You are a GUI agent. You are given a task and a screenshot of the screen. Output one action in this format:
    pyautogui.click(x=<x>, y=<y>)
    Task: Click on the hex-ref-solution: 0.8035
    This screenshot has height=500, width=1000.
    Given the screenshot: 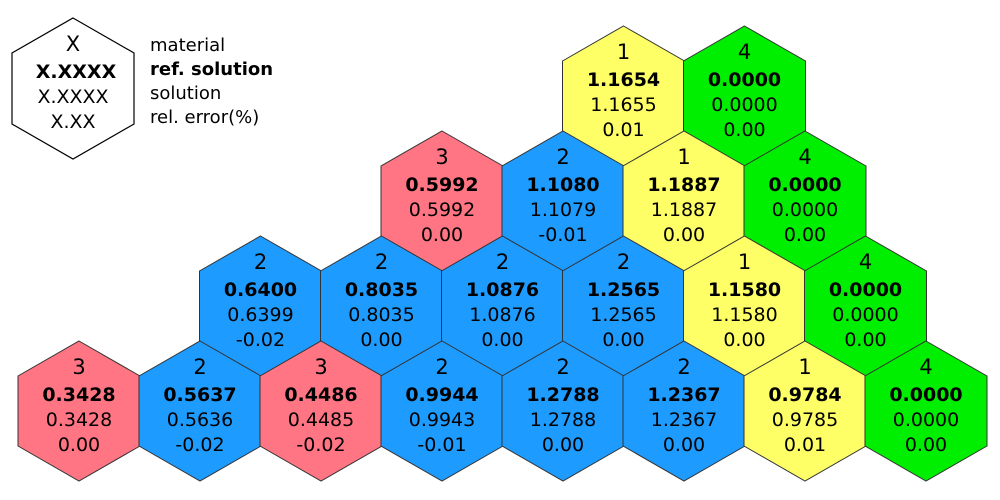 What is the action you would take?
    pyautogui.click(x=381, y=290)
    